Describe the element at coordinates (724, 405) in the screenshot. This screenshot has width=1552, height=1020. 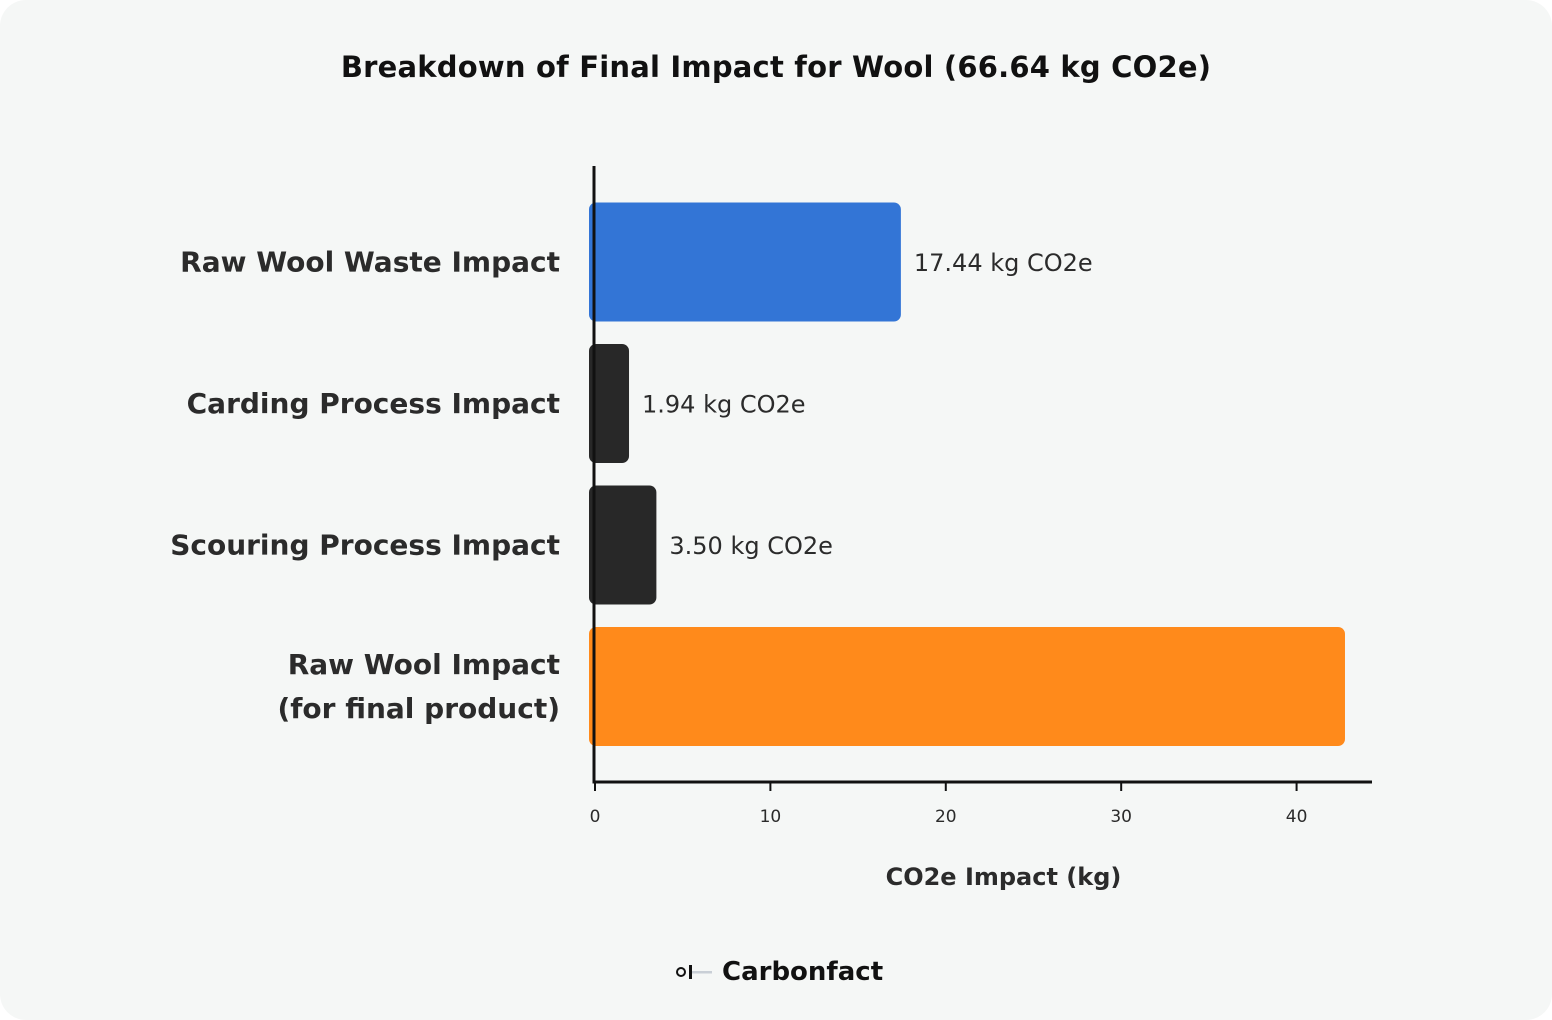
I see `value-label: 1.94 kg CO2e` at that location.